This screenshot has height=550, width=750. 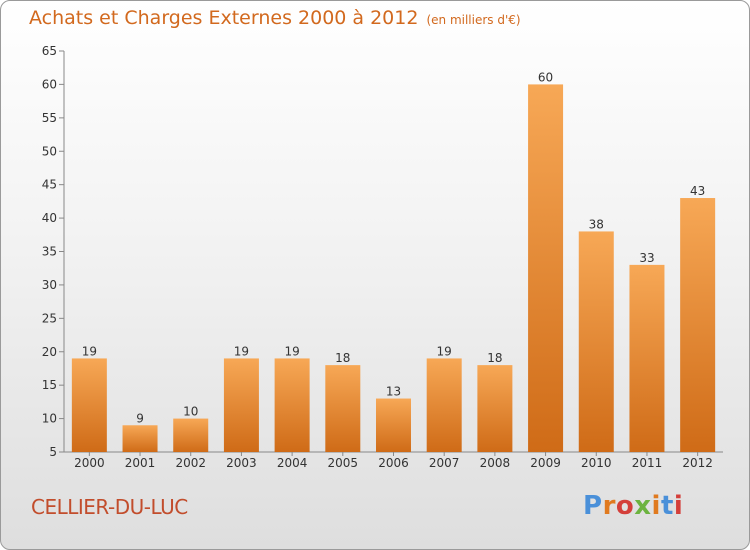 What do you see at coordinates (609, 506) in the screenshot?
I see `logo-letter: r` at bounding box center [609, 506].